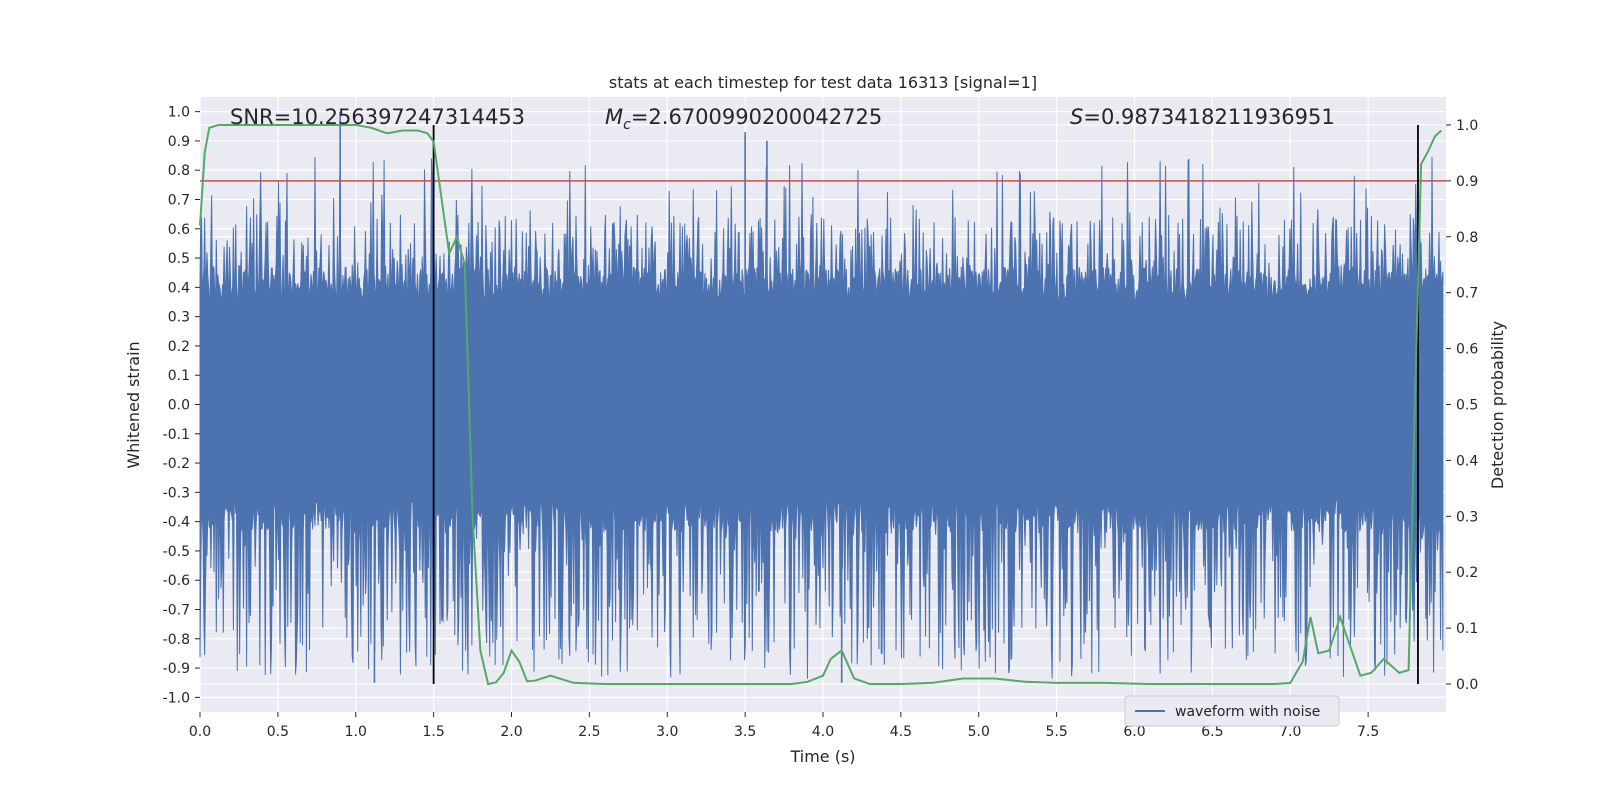 The width and height of the screenshot is (1600, 800). Describe the element at coordinates (614, 117) in the screenshot. I see `chirp-mass-symbol: M` at that location.